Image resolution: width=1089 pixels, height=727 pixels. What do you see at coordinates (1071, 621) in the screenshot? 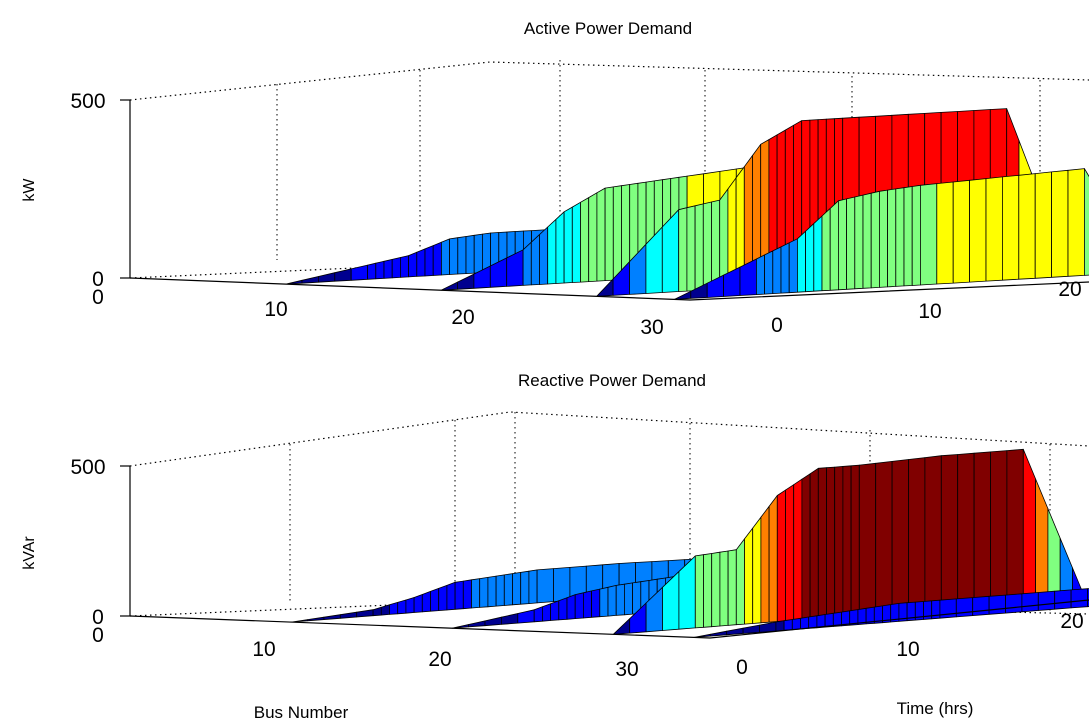
I see `t-tick-label: 20` at bounding box center [1071, 621].